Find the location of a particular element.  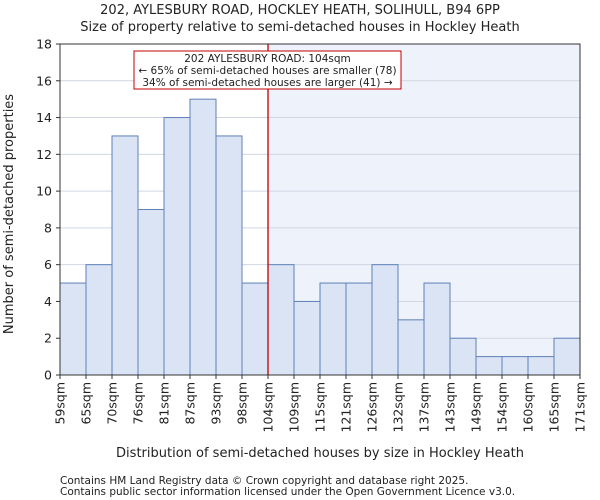

x-tick-label: 87sqm is located at coordinates (190, 403).